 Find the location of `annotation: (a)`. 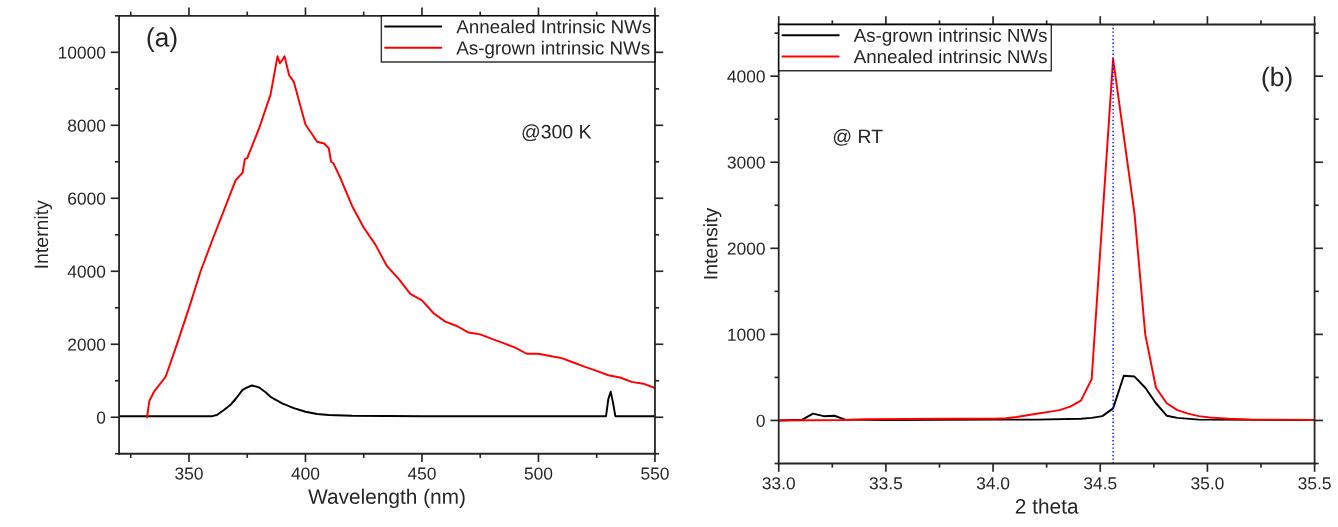

annotation: (a) is located at coordinates (162, 39).